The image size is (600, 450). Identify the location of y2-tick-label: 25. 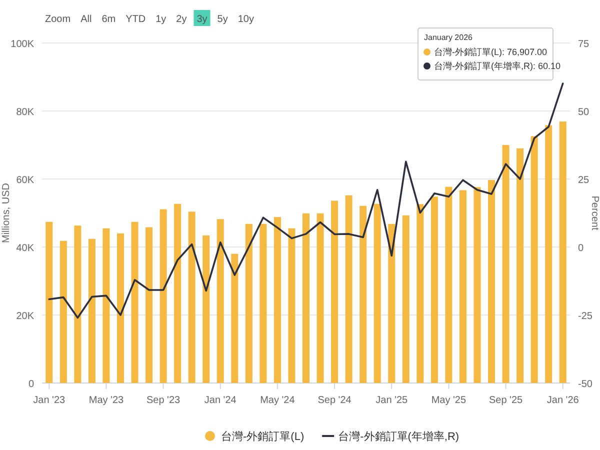
(584, 180).